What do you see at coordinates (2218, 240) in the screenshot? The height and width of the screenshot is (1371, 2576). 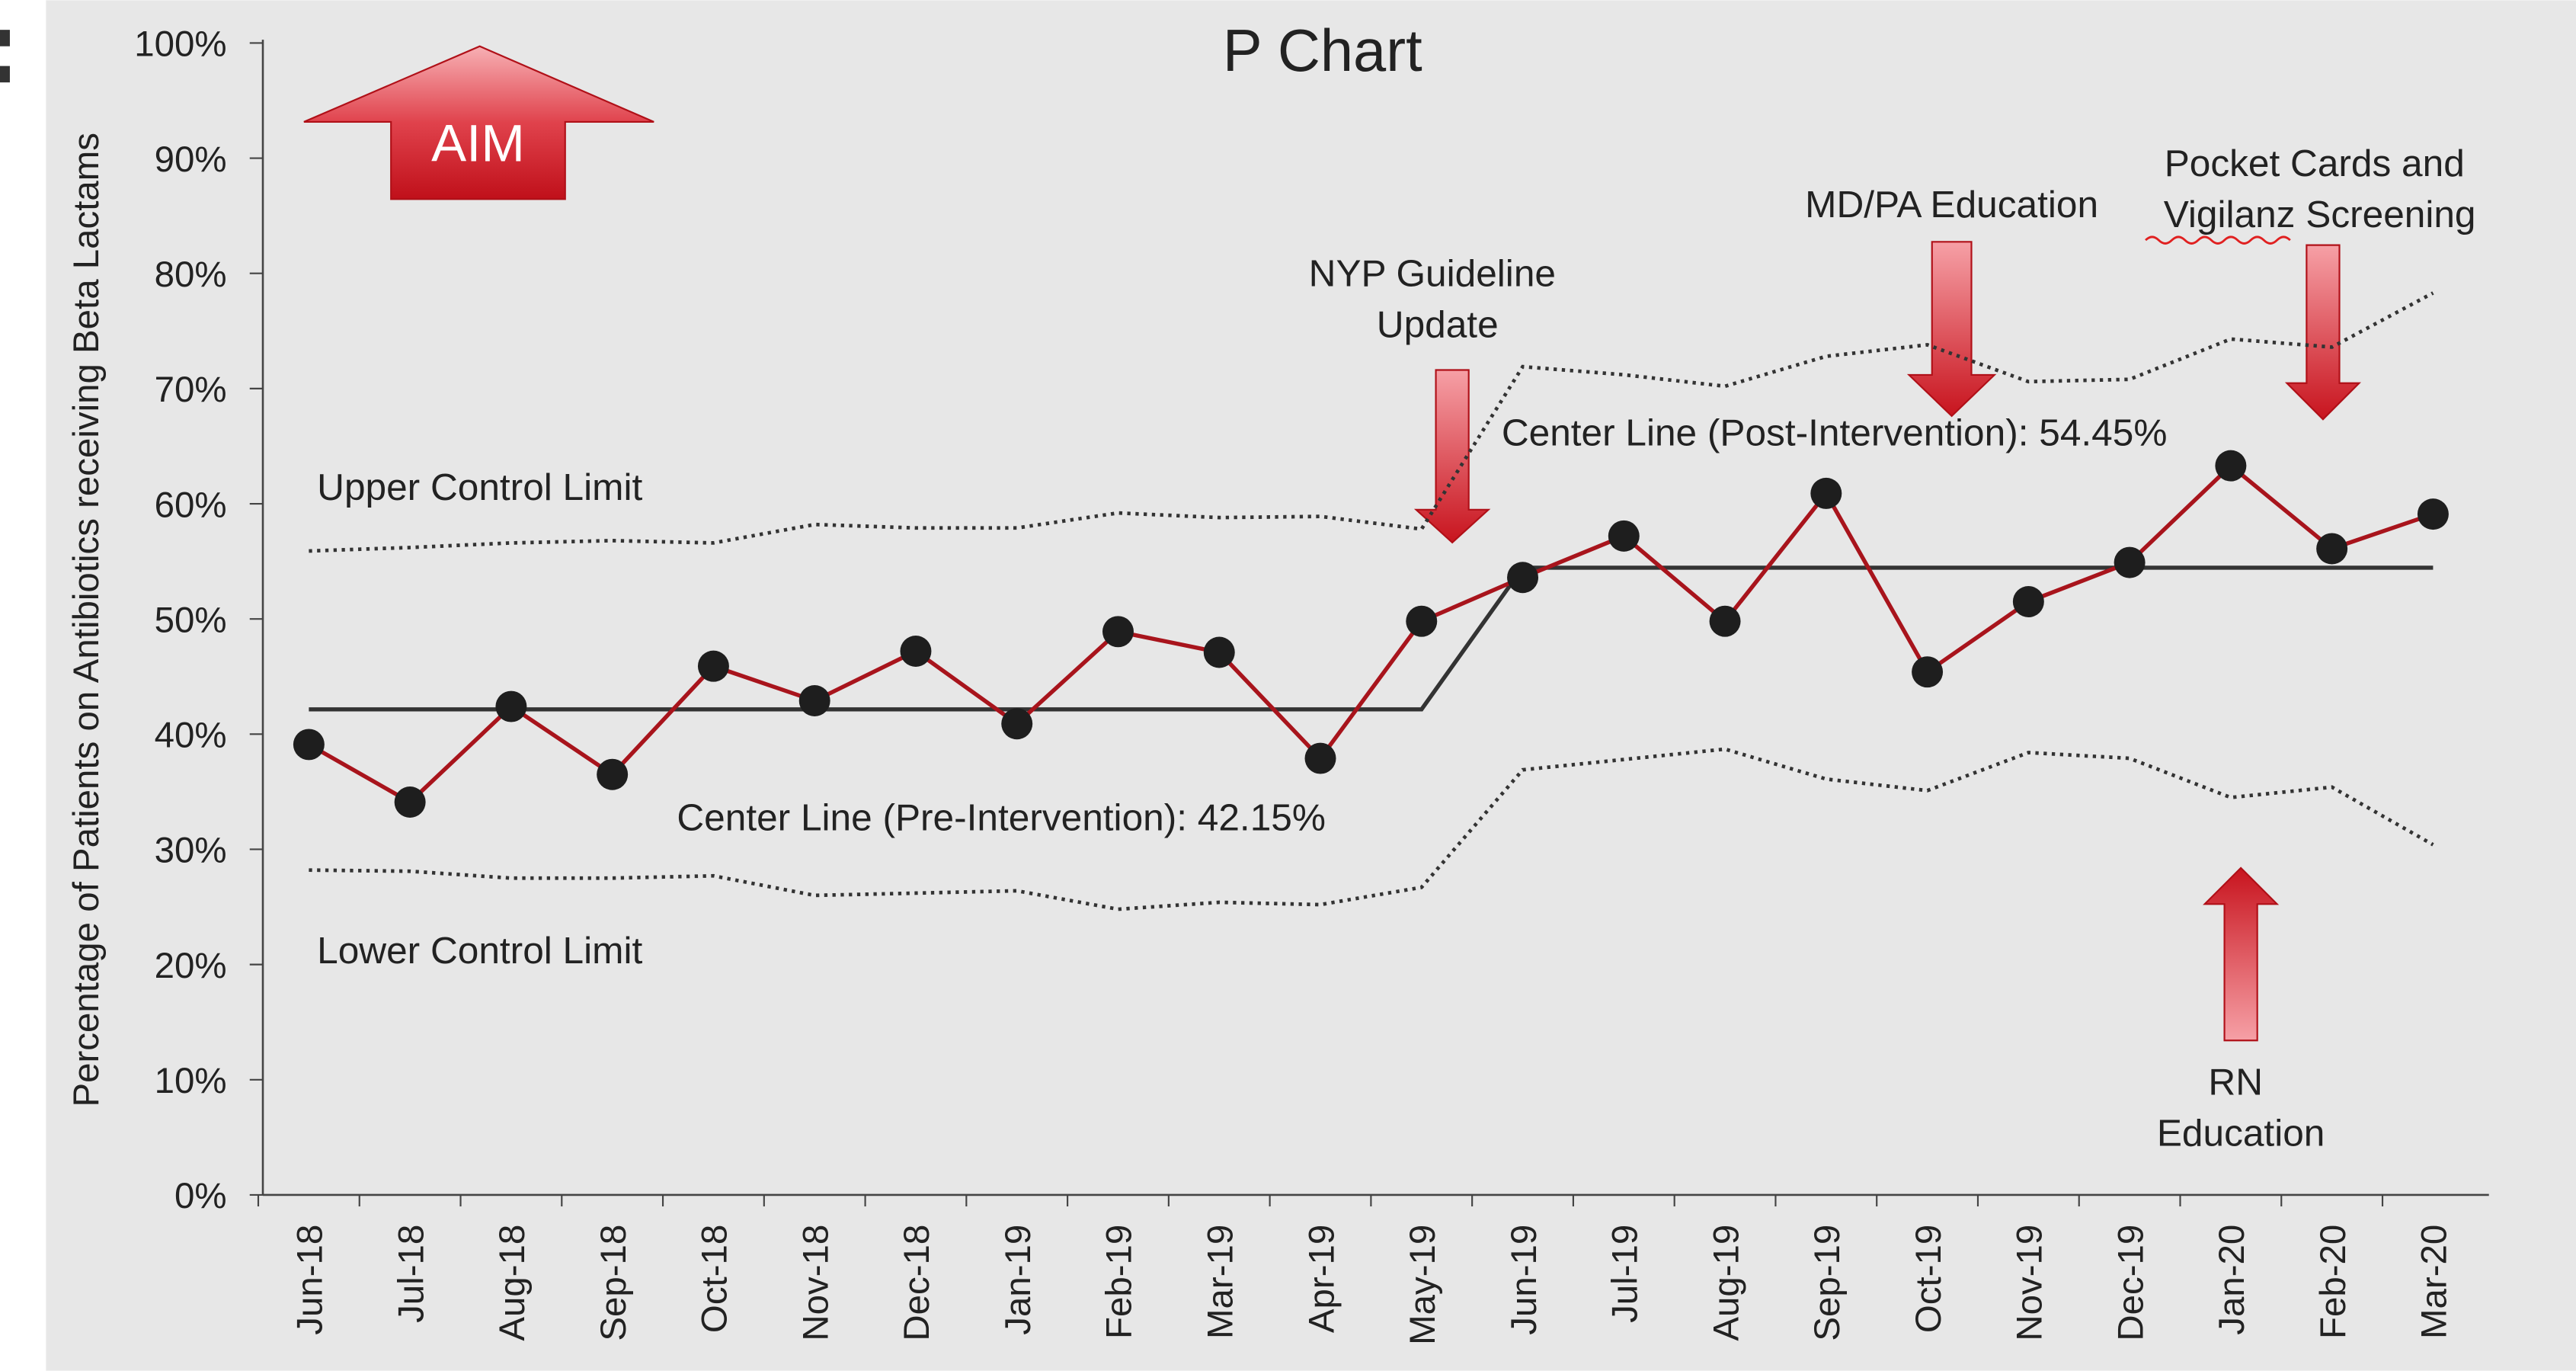 I see `spell-underline` at bounding box center [2218, 240].